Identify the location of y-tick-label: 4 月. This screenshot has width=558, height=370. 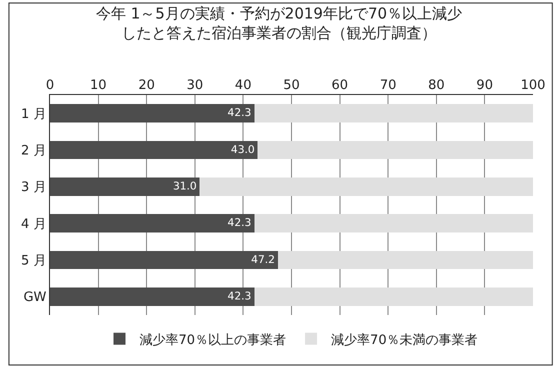
(33, 224).